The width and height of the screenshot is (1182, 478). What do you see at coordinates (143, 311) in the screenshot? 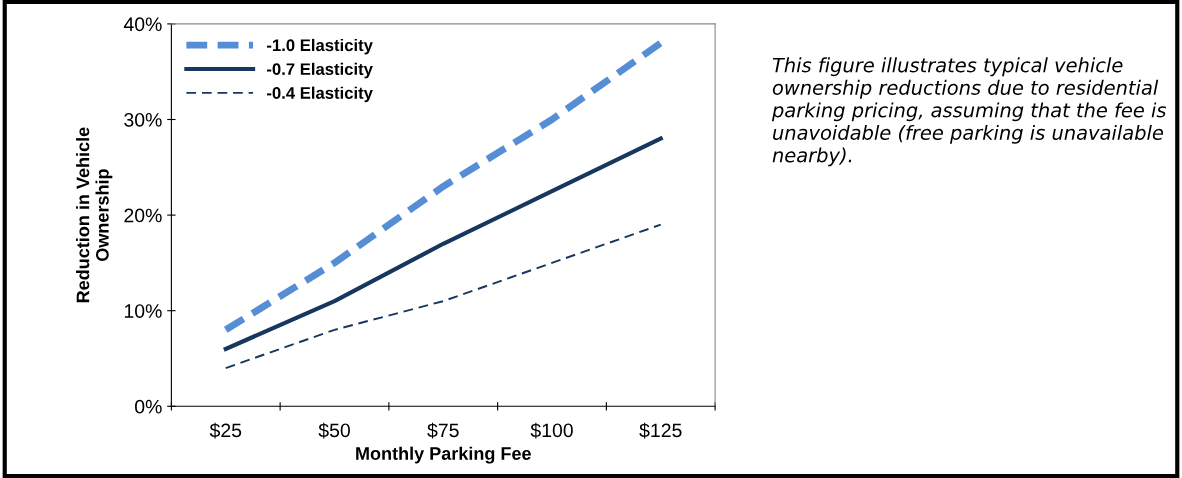
I see `y-tick-label: 10%` at bounding box center [143, 311].